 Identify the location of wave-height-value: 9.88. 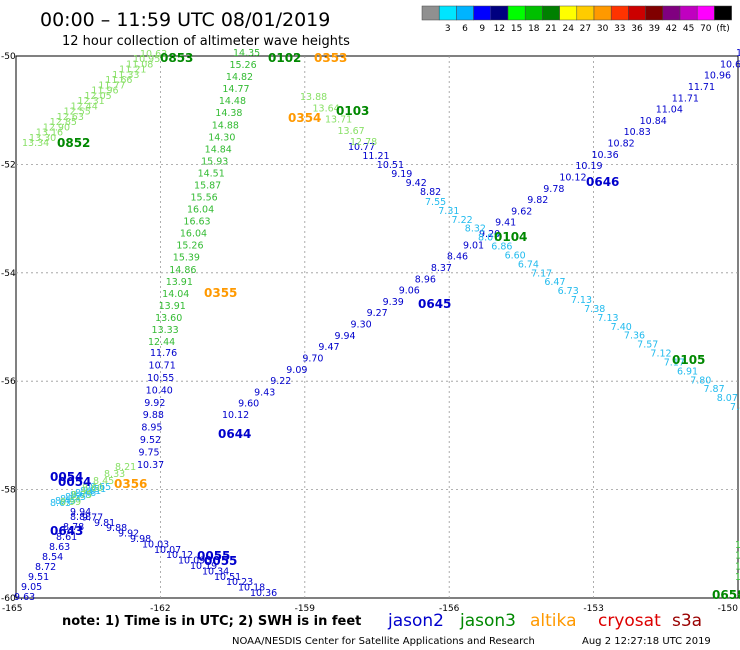
(153, 415).